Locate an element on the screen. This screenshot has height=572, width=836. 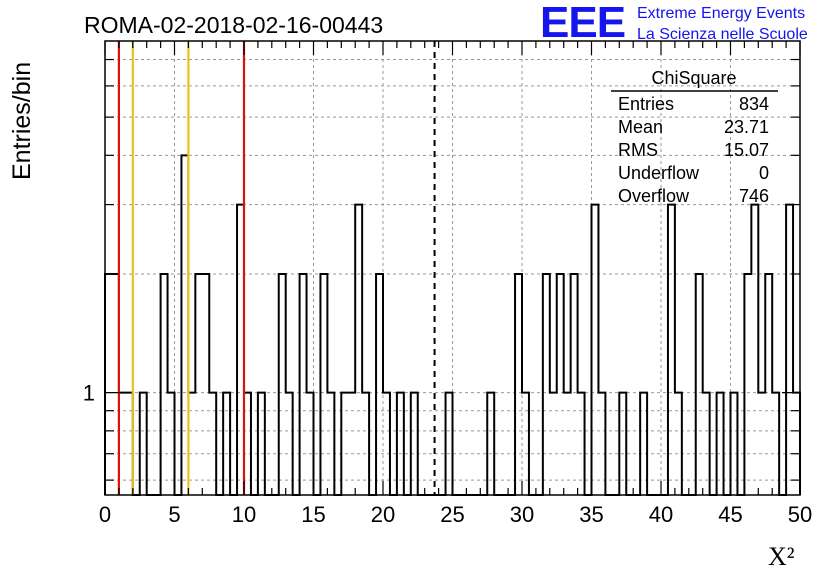
x-tick-label: 20 is located at coordinates (383, 514).